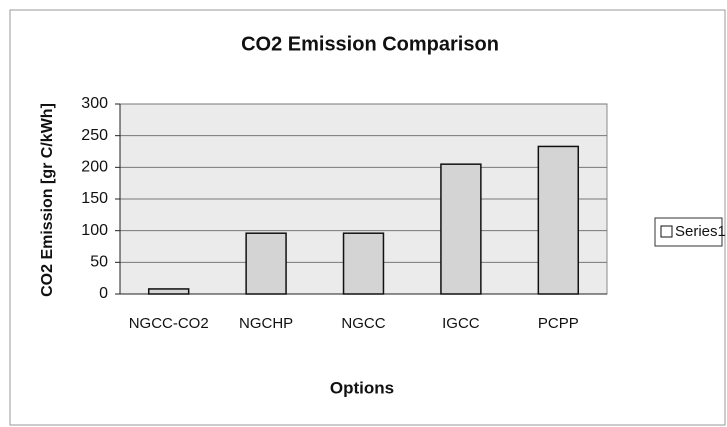 The width and height of the screenshot is (727, 427). Describe the element at coordinates (370, 44) in the screenshot. I see `chart-title: CO2 Emission Comparison` at that location.